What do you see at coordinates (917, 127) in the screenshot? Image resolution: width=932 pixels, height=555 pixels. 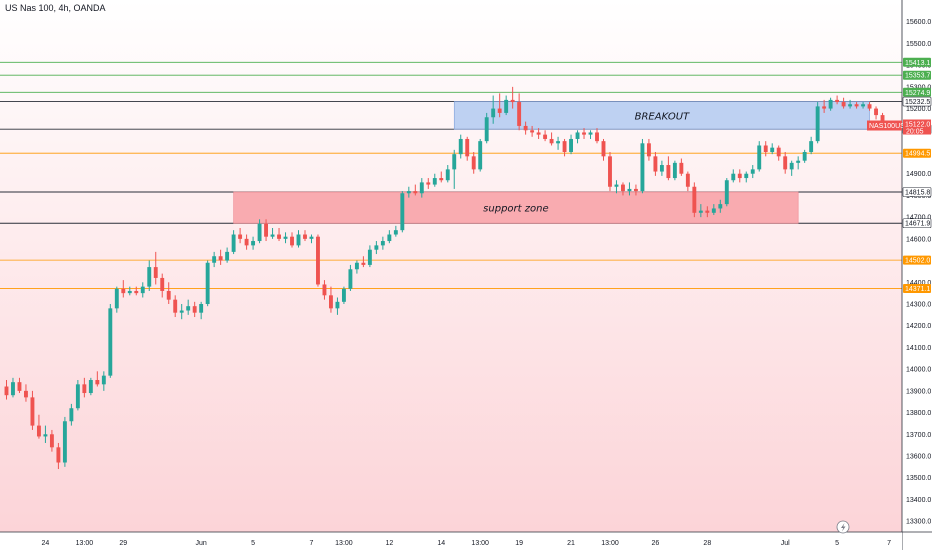 I see `current-price-pill` at bounding box center [917, 127].